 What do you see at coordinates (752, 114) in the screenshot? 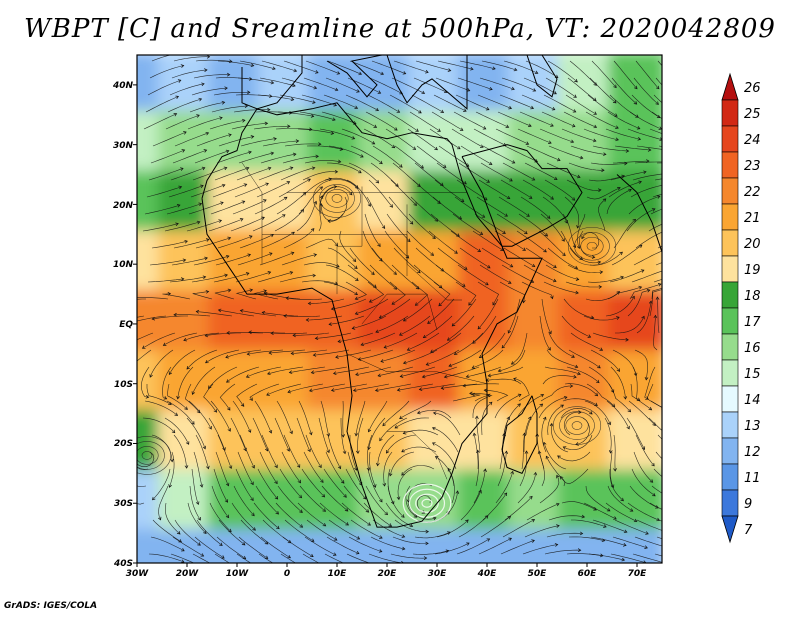
I see `colorbar-label: 25` at bounding box center [752, 114].